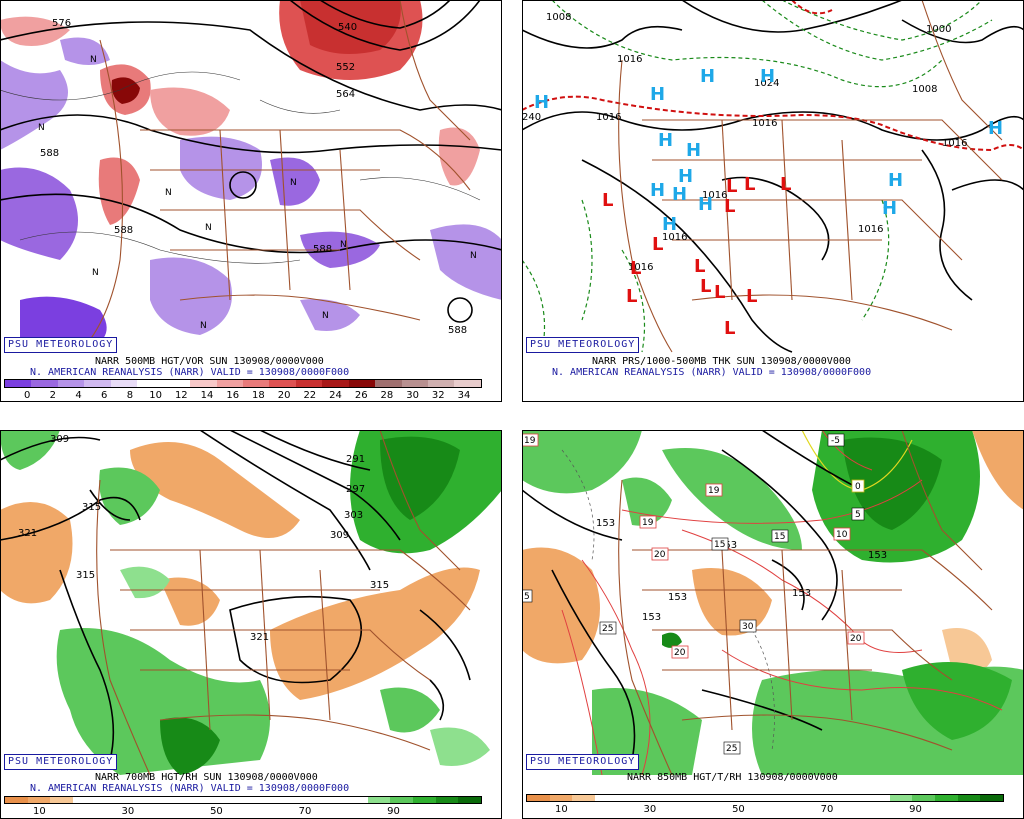 Image resolution: width=1024 pixels, height=819 pixels. I want to click on scale-tick-label: 30, so click(412, 395).